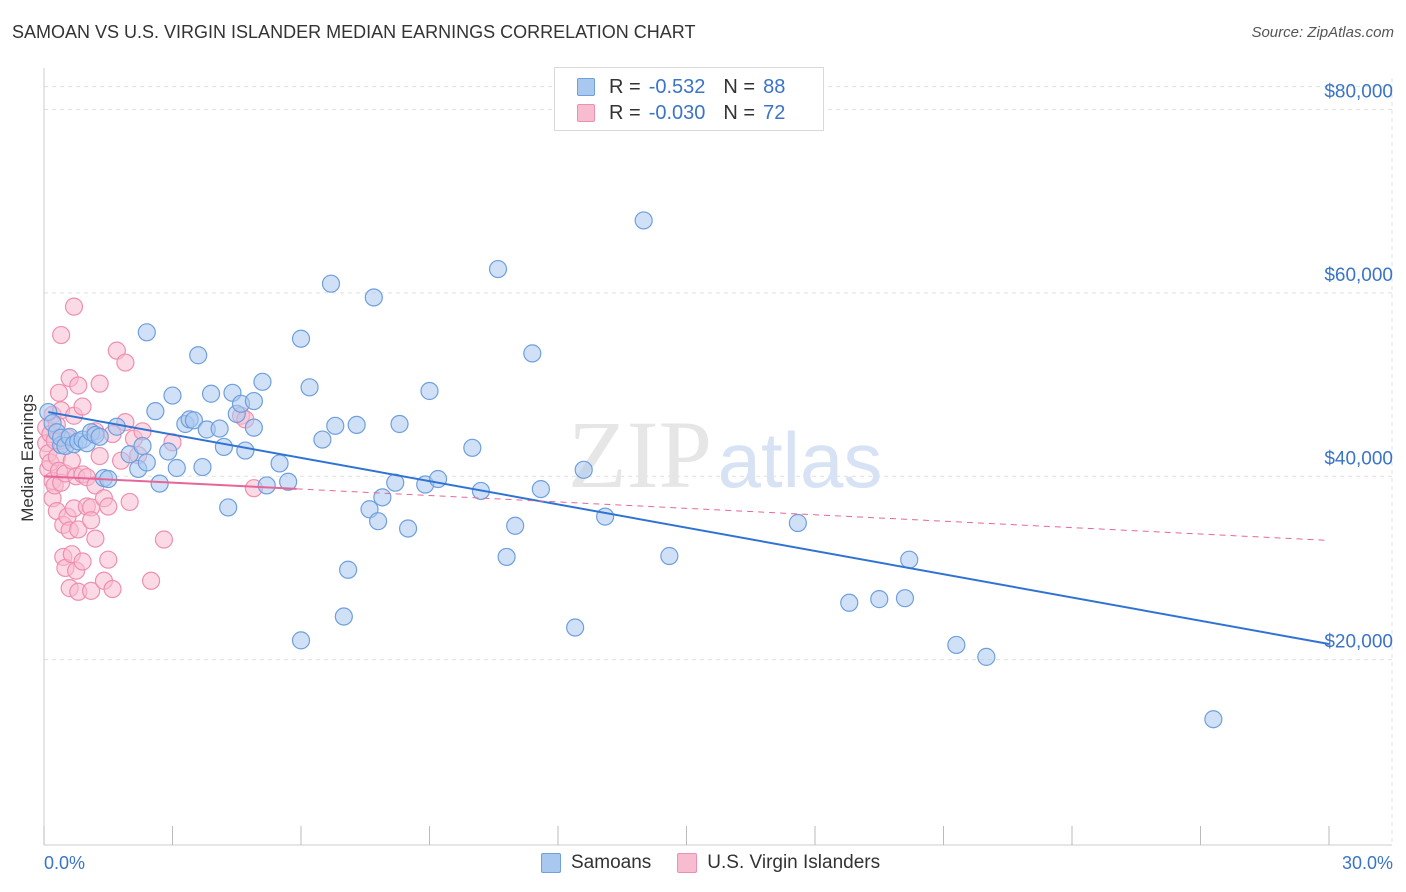 This screenshot has width=1406, height=892. I want to click on watermark: ZIP atlas, so click(725, 454).